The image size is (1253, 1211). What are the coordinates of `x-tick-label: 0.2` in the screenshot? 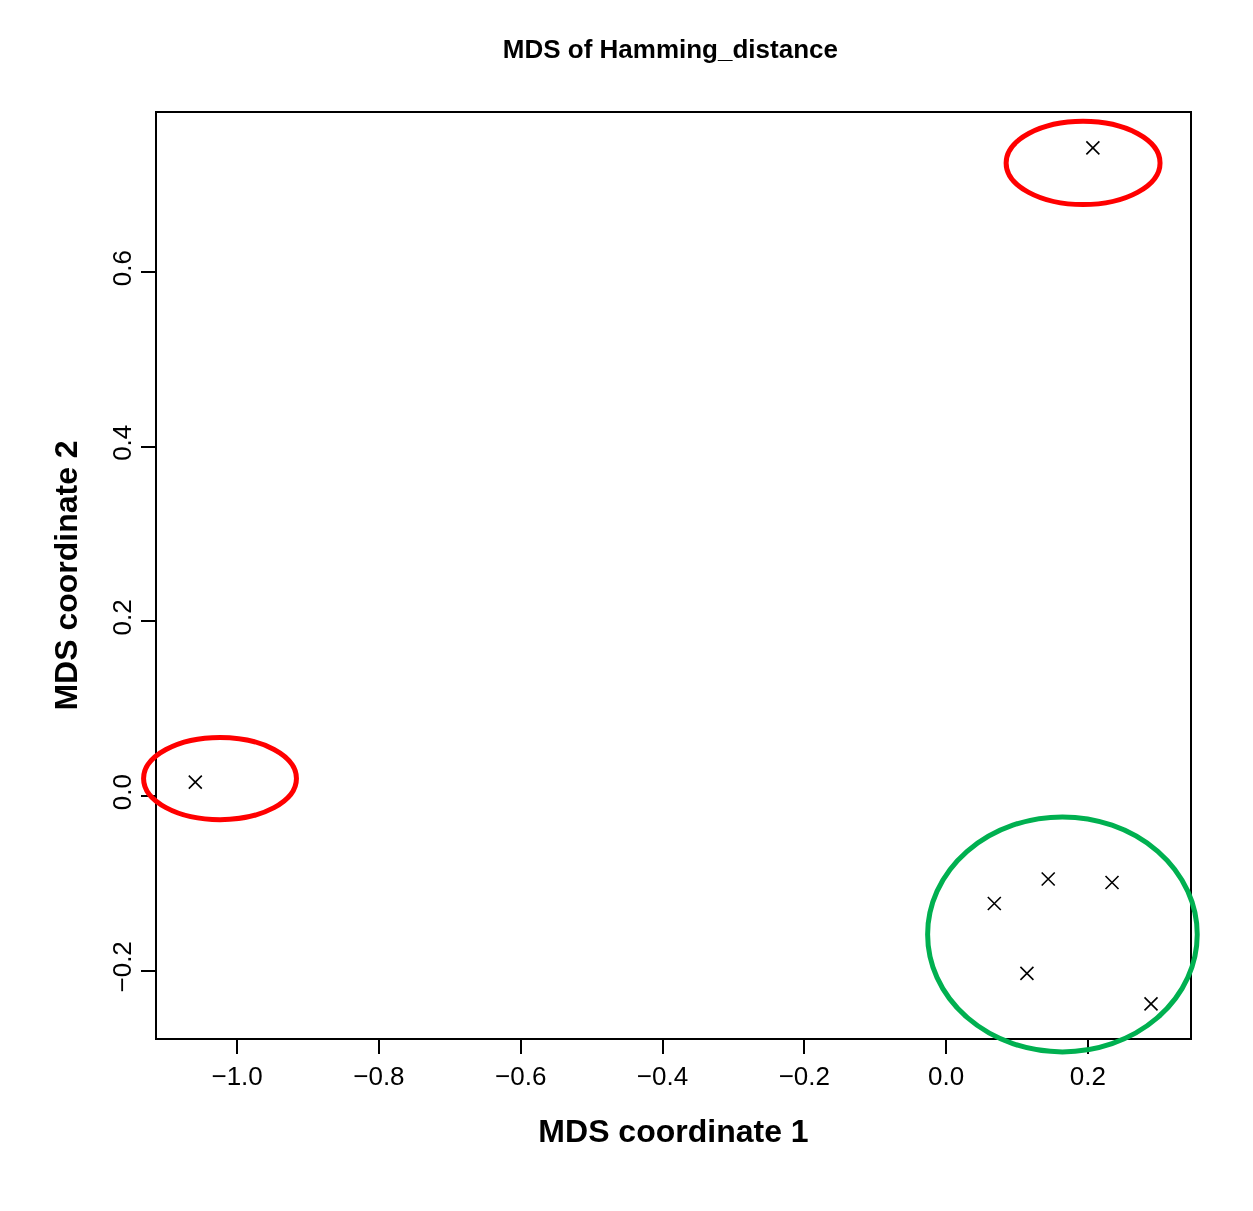 It's located at (1087, 1075).